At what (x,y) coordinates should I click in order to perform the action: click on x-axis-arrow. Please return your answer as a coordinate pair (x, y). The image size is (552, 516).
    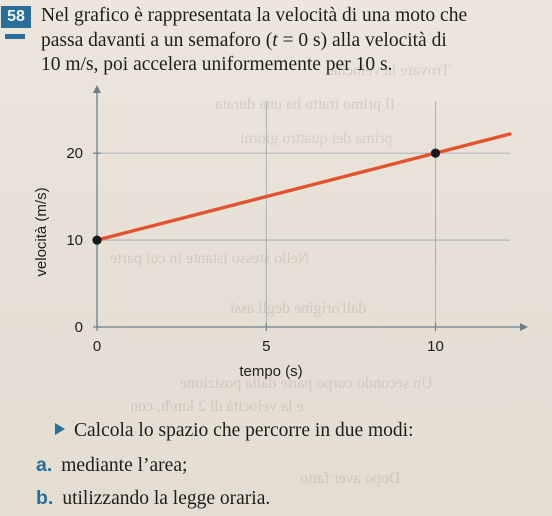
    Looking at the image, I should click on (524, 327).